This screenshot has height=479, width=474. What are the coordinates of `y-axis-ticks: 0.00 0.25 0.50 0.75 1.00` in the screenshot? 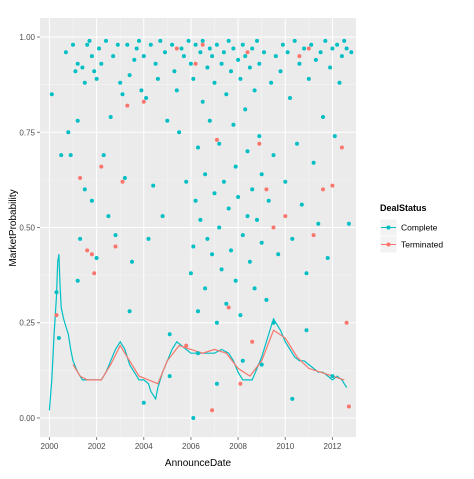 It's located at (29, 228).